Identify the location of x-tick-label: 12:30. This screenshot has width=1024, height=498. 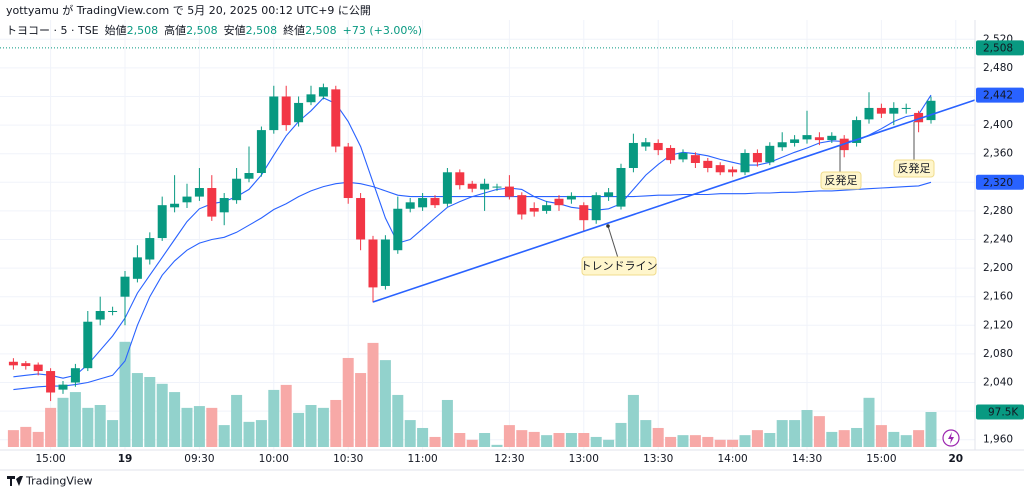
(509, 459).